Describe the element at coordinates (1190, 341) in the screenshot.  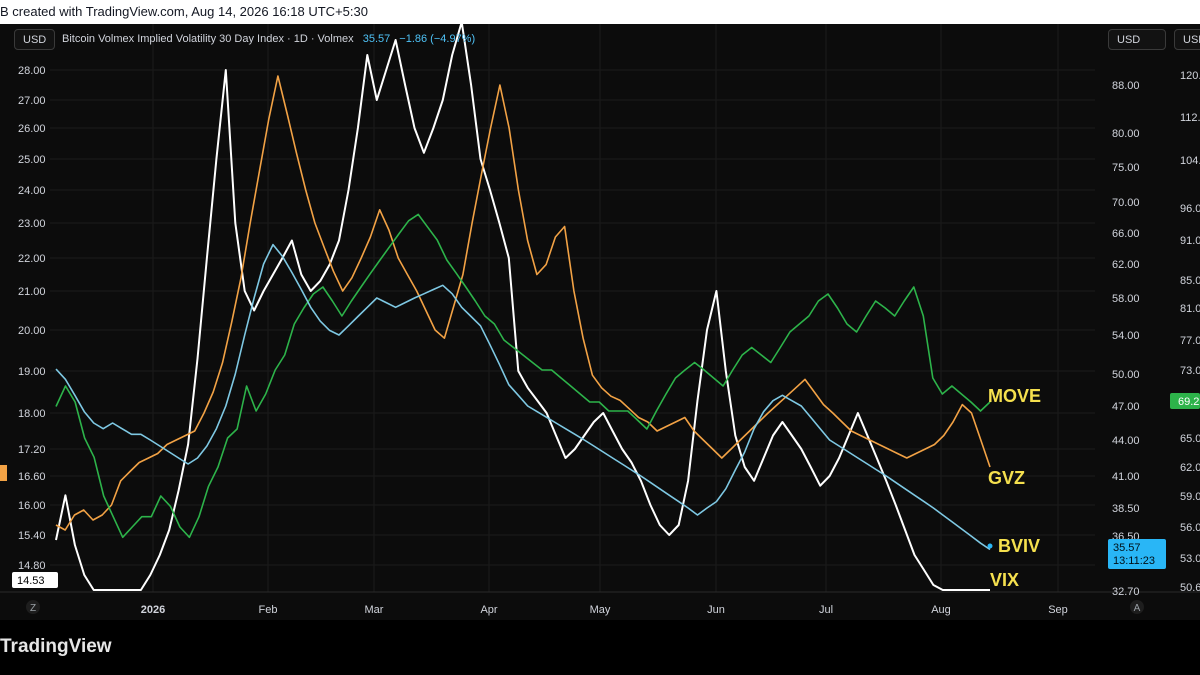
I see `right-axis-tick: 77.0` at that location.